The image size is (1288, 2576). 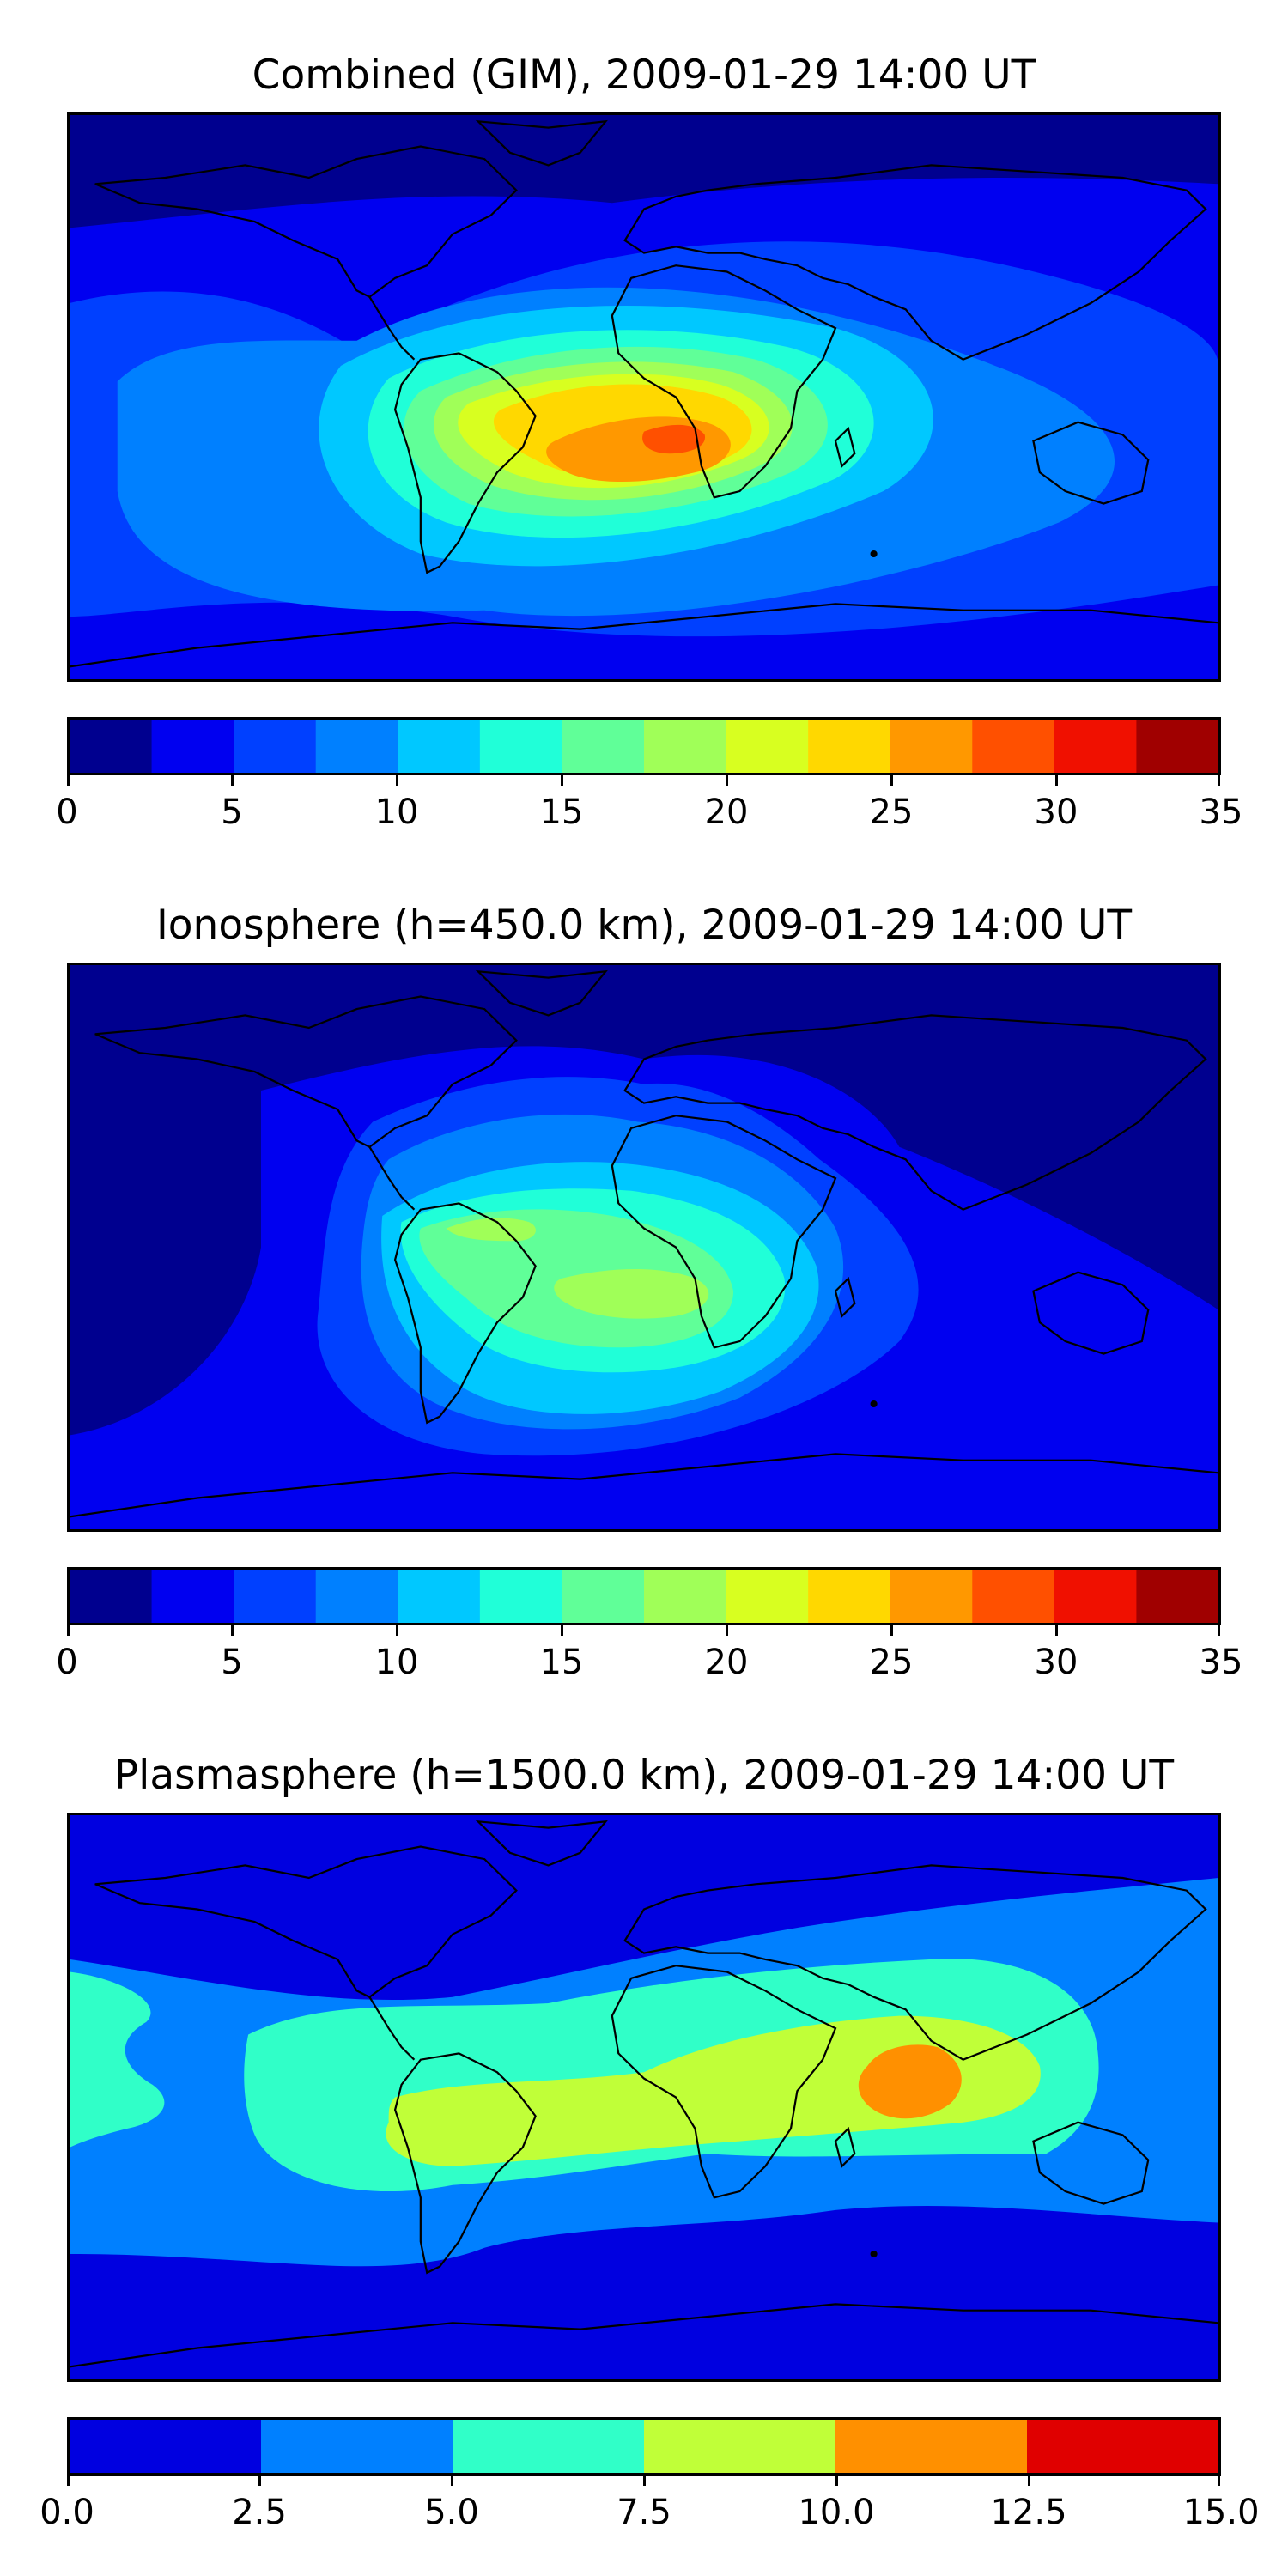 I want to click on colorbar-tick-label: 2.5, so click(x=259, y=2513).